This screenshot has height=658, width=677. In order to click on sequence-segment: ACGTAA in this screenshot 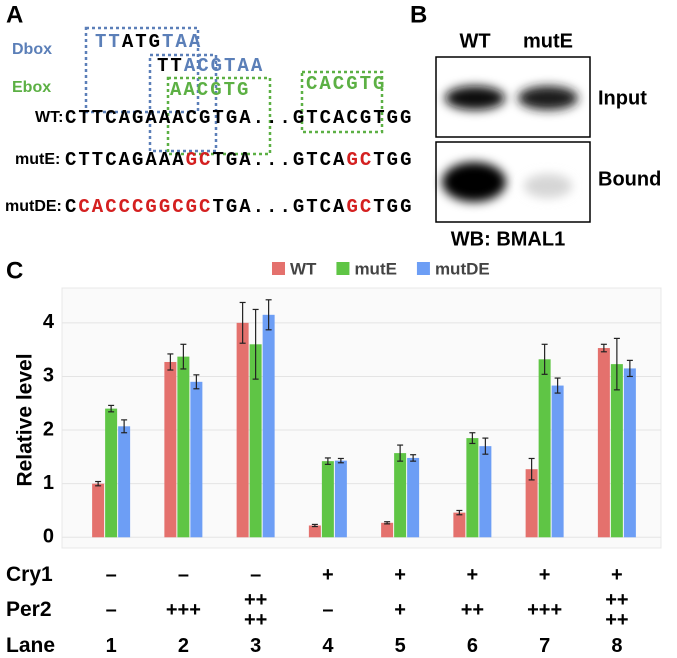, I will do `click(224, 66)`.